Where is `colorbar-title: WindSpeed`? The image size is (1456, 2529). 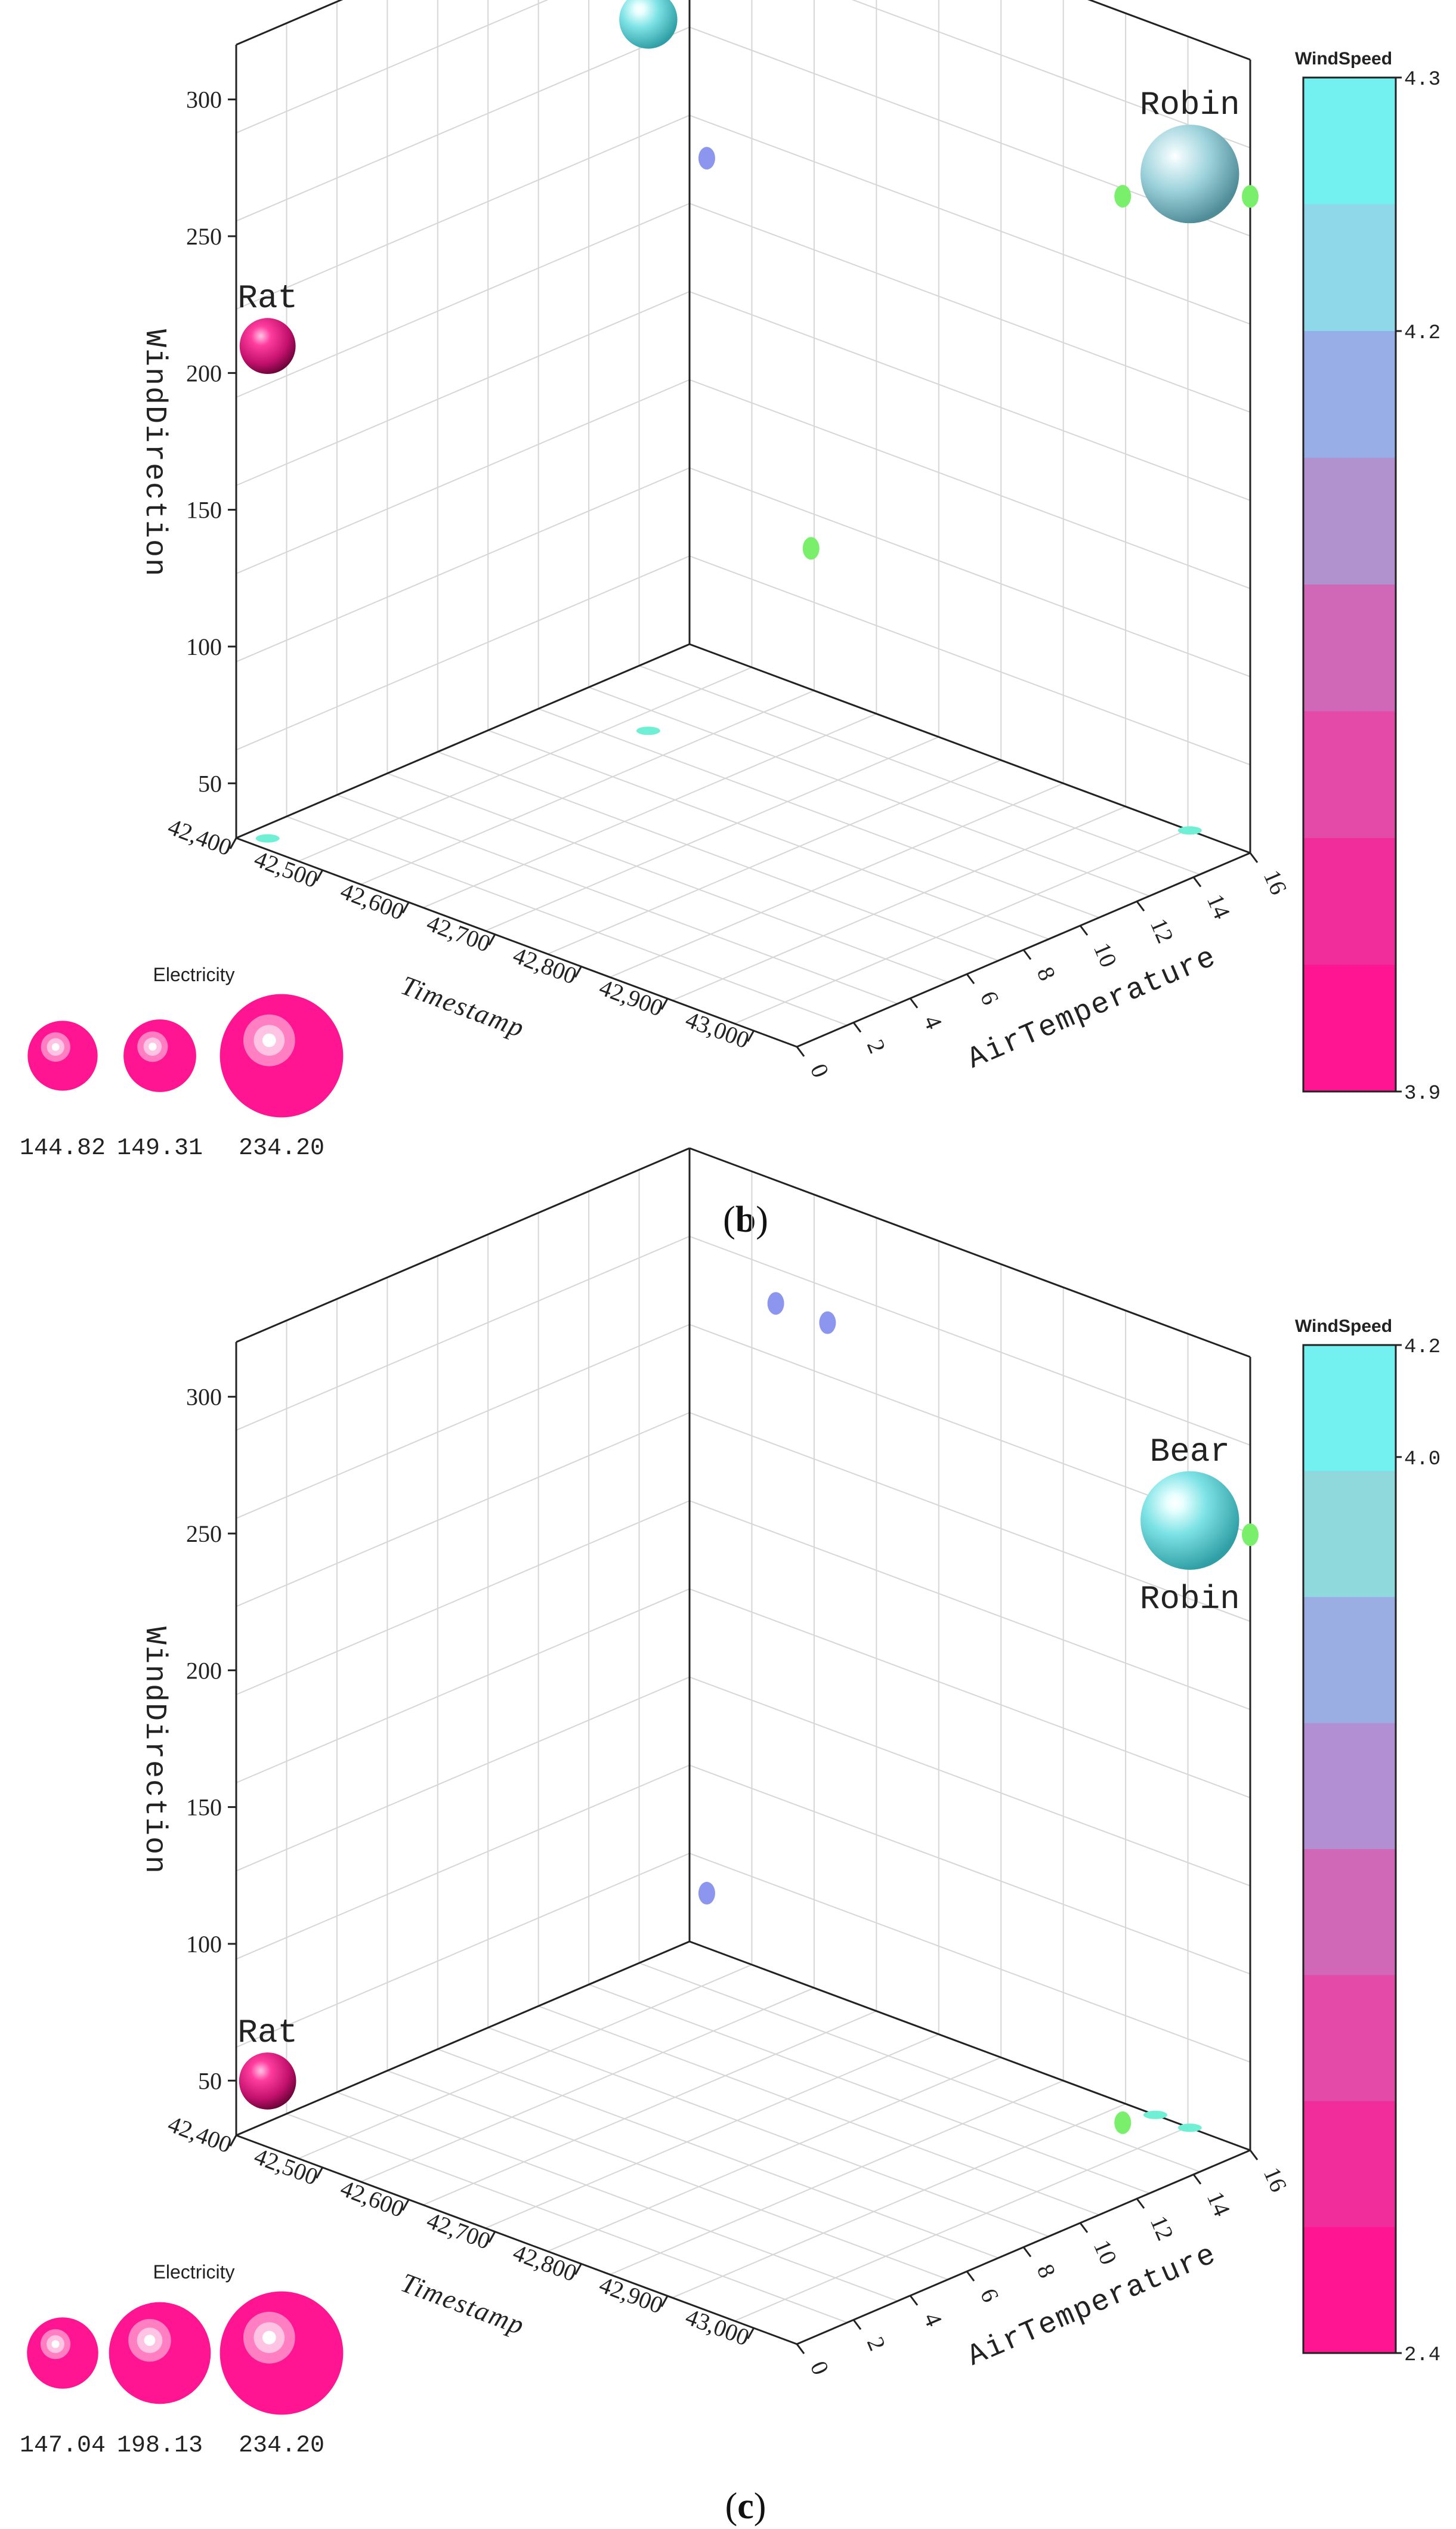
colorbar-title: WindSpeed is located at coordinates (1343, 1326).